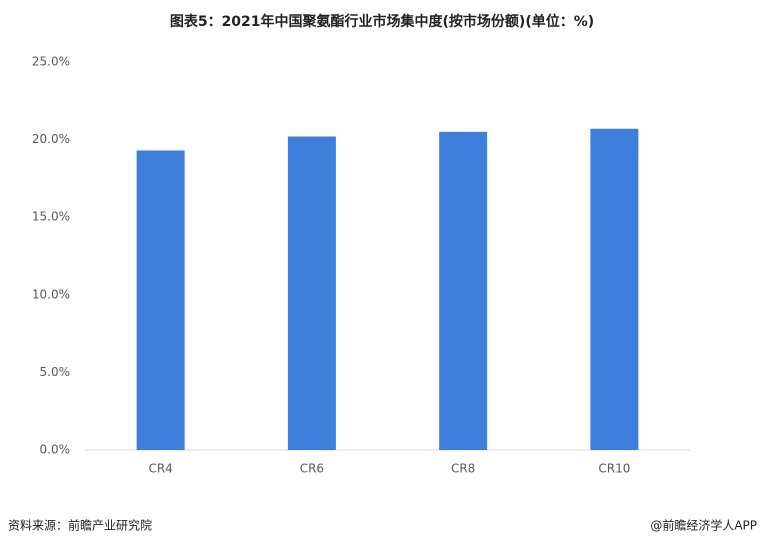 Image resolution: width=765 pixels, height=546 pixels. Describe the element at coordinates (55, 450) in the screenshot. I see `y-tick-label: 0.0%` at that location.